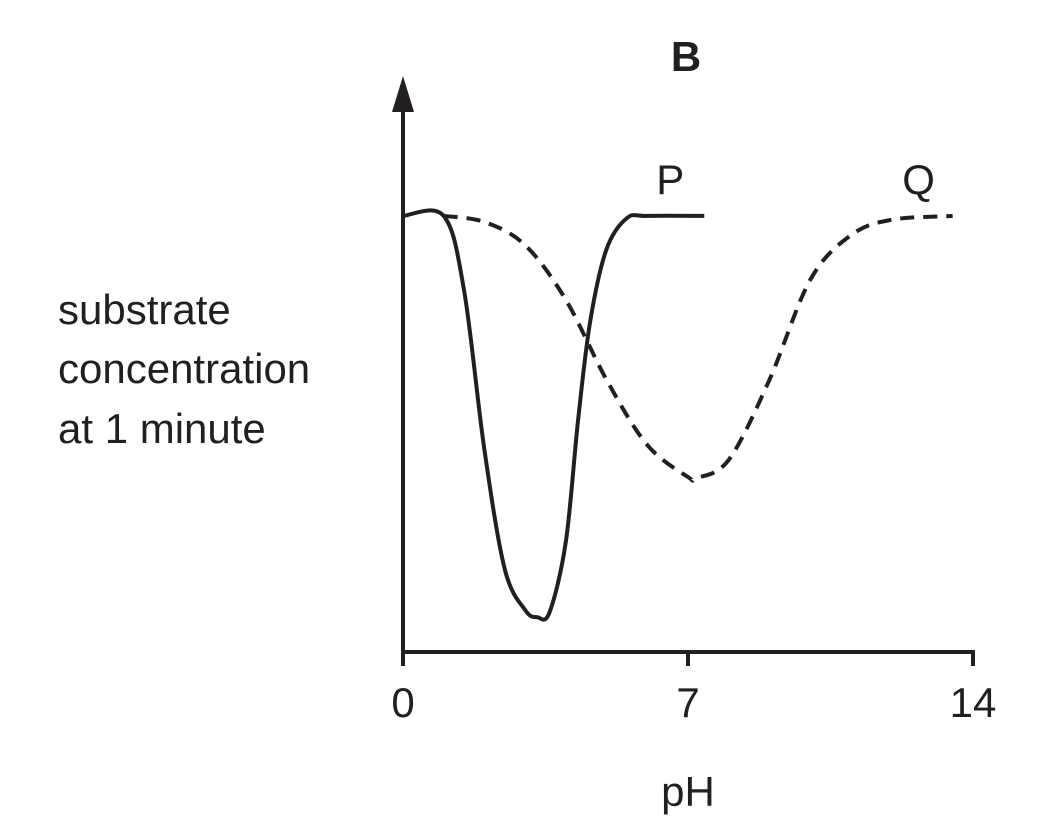  I want to click on y-axis-arrow, so click(403, 94).